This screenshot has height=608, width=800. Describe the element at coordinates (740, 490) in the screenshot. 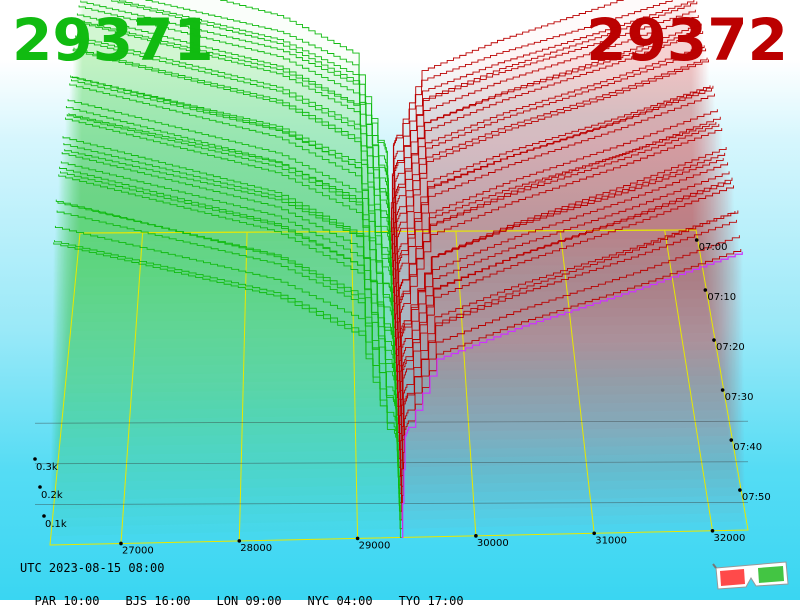

I see `time-tick-mark-07:50` at that location.